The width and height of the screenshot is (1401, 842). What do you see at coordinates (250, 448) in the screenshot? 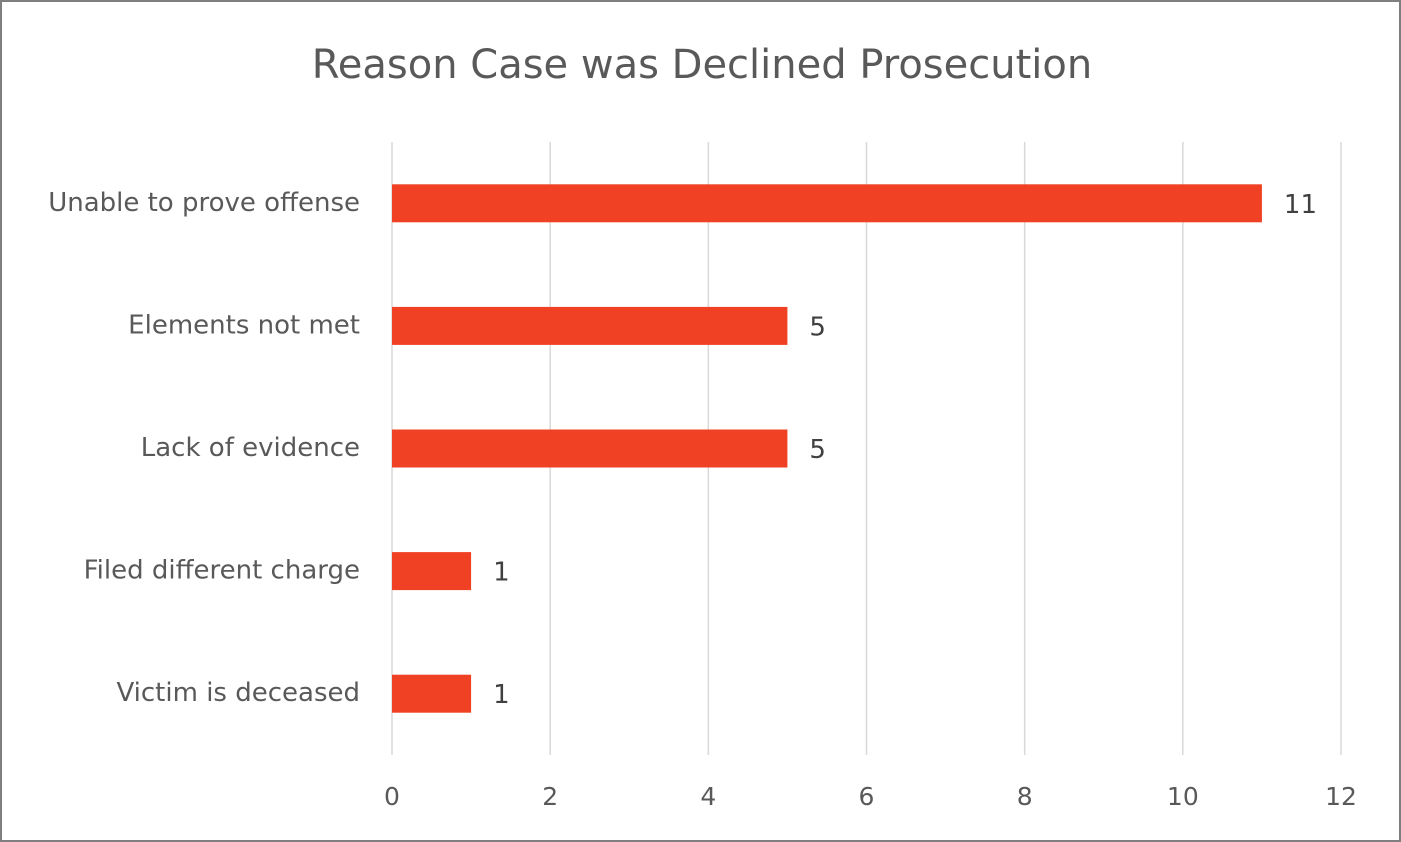
I see `y-tick-label: Lack of evidence` at bounding box center [250, 448].